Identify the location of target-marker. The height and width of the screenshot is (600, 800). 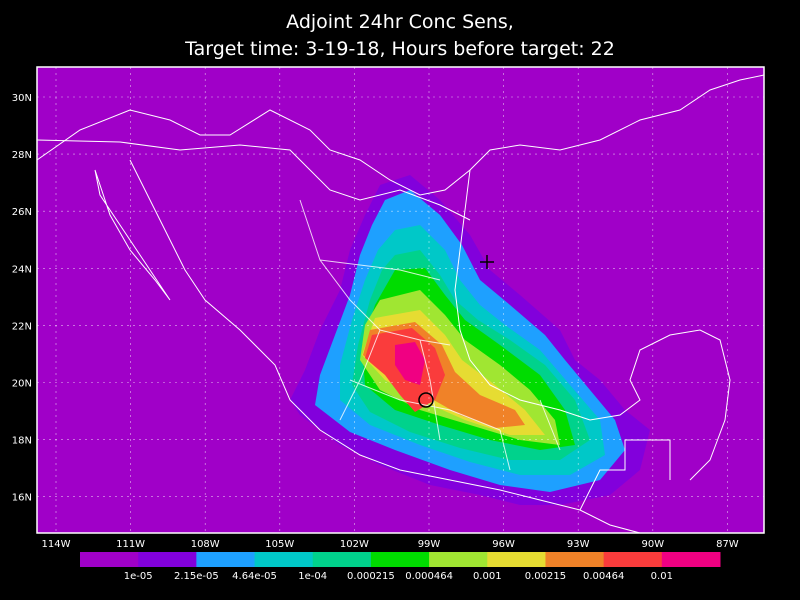
(487, 262).